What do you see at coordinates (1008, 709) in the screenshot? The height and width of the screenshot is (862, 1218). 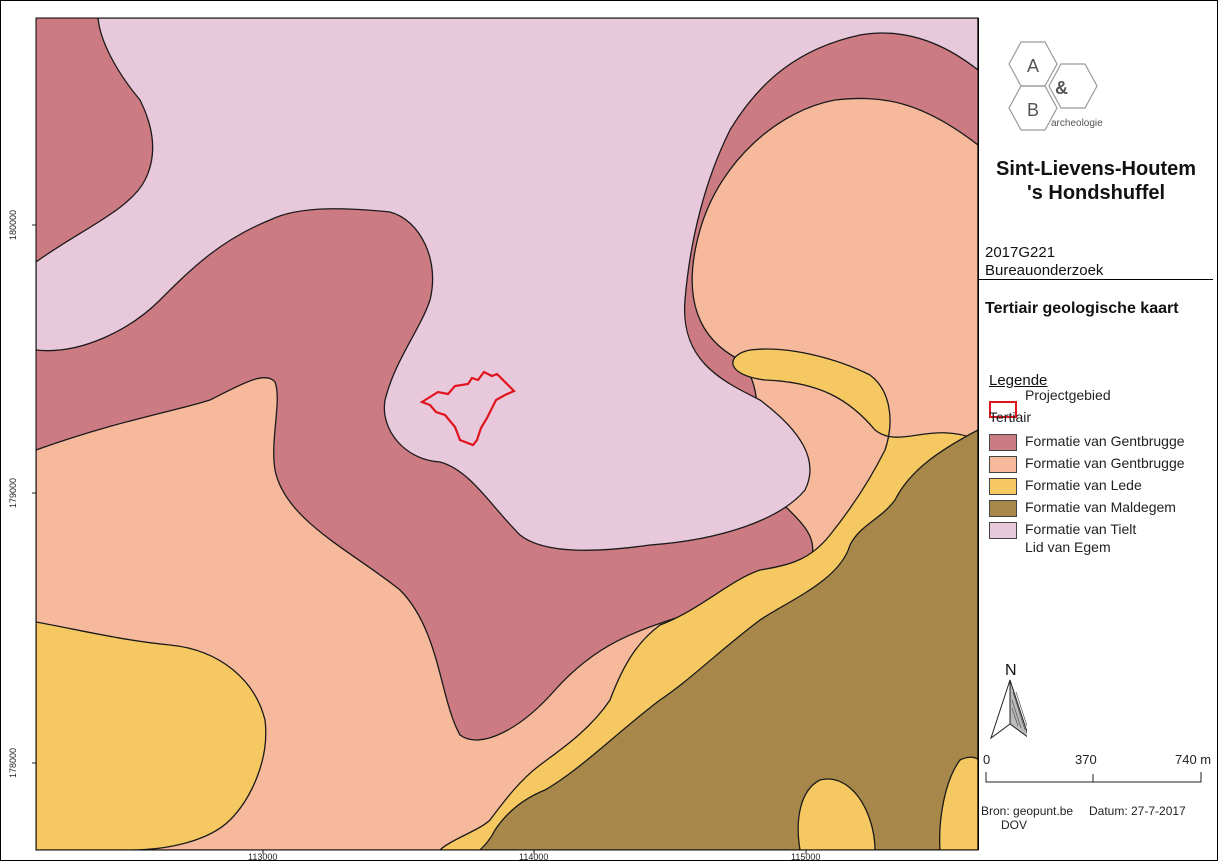 I see `north-arrow-icon` at bounding box center [1008, 709].